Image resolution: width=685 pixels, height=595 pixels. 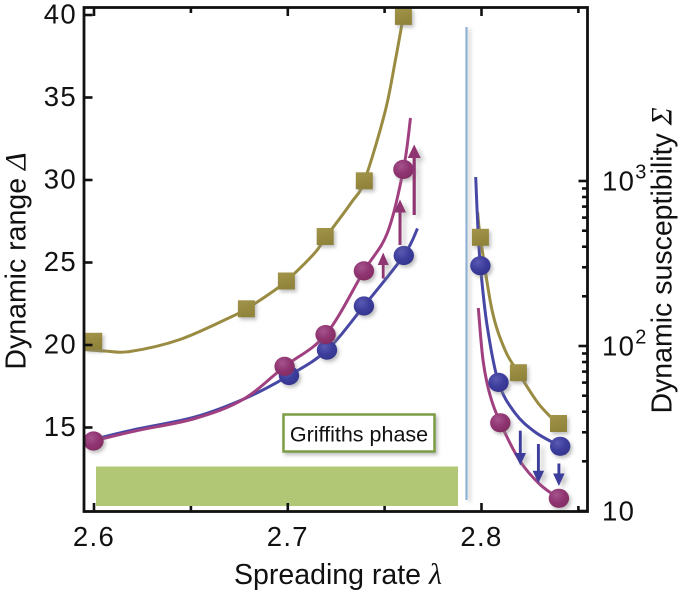 What do you see at coordinates (60, 261) in the screenshot?
I see `svg-text: 25` at bounding box center [60, 261].